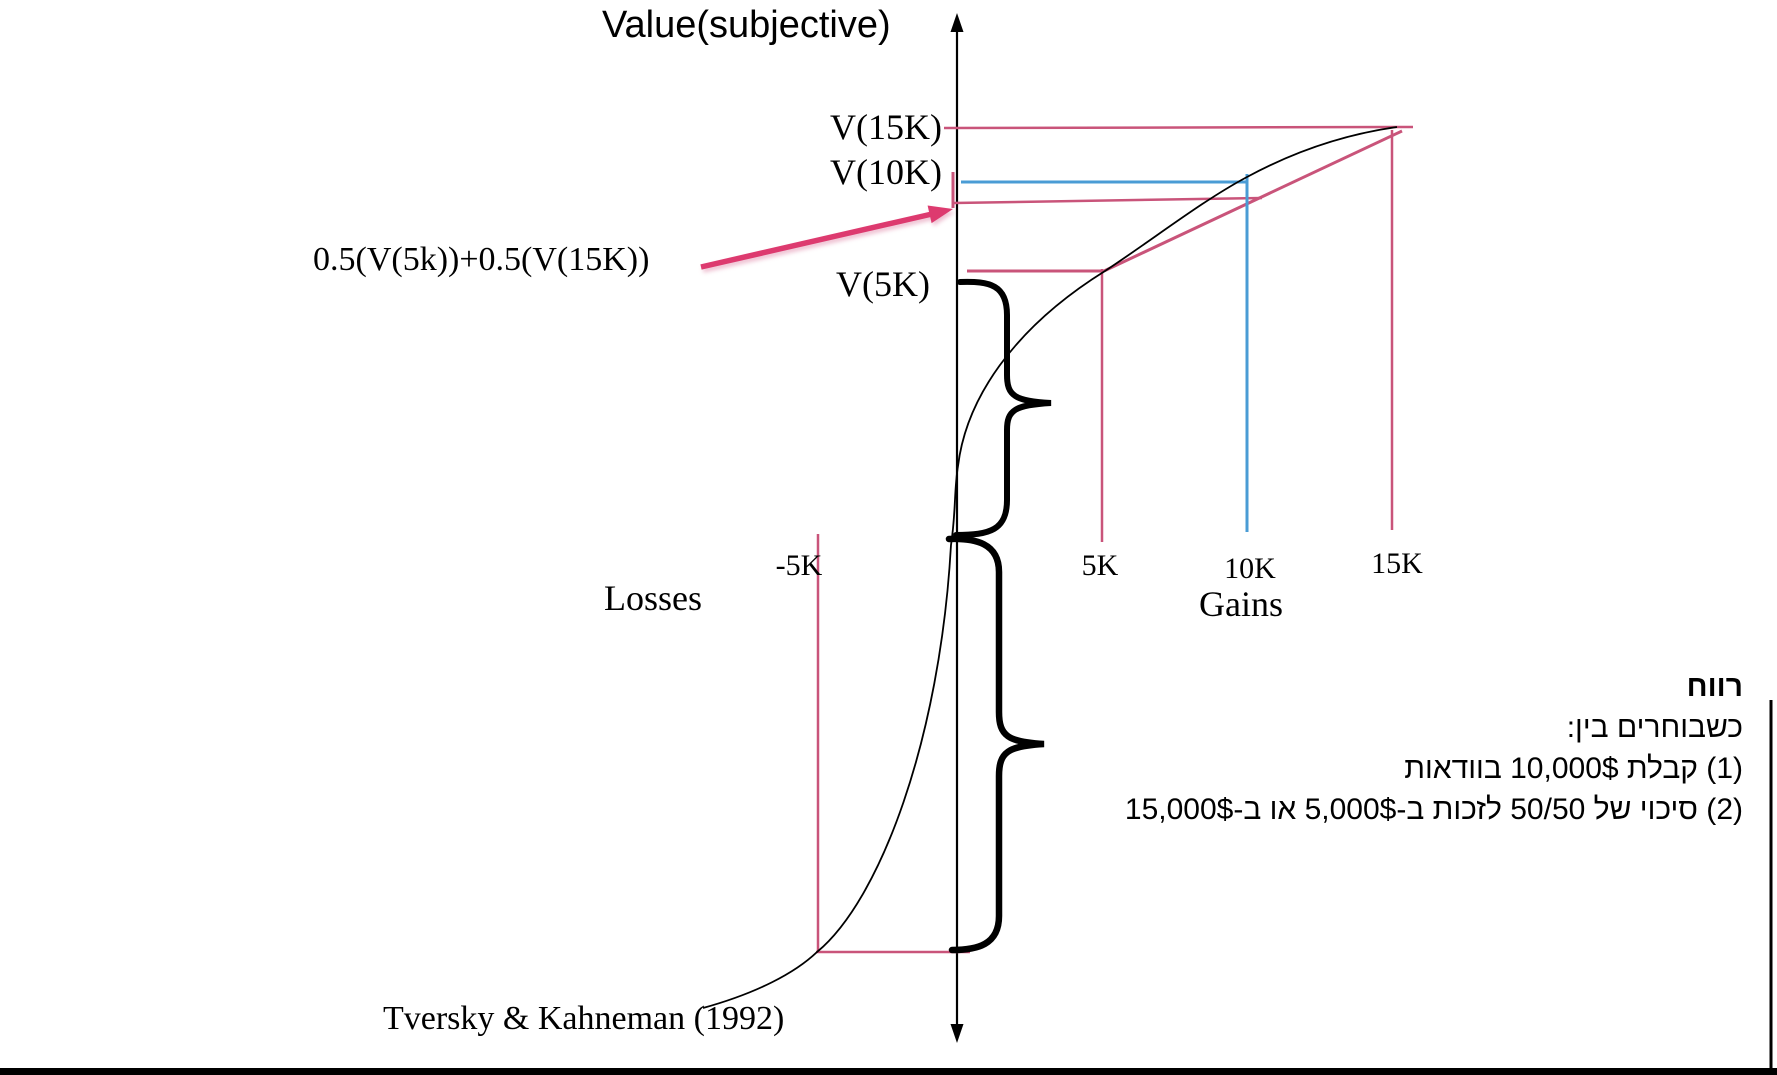 This screenshot has height=1075, width=1777. Describe the element at coordinates (799, 565) in the screenshot. I see `tick-label-neg5k: -5K` at that location.